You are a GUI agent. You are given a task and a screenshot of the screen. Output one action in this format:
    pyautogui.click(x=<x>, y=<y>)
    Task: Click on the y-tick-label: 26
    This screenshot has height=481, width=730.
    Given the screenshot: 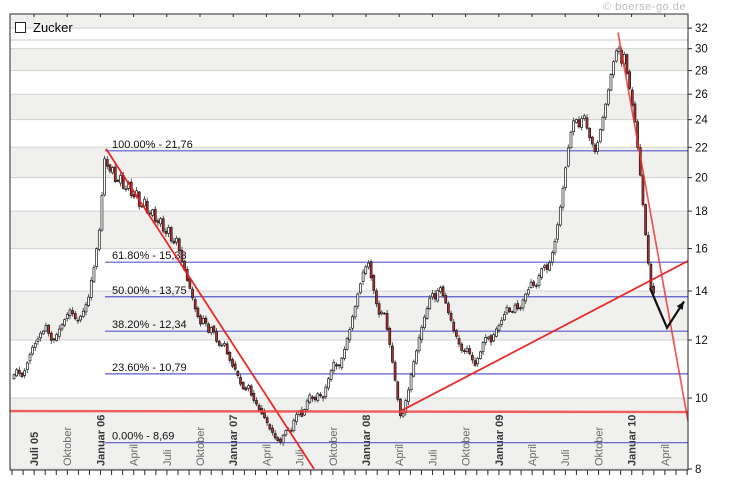 What is the action you would take?
    pyautogui.click(x=701, y=95)
    